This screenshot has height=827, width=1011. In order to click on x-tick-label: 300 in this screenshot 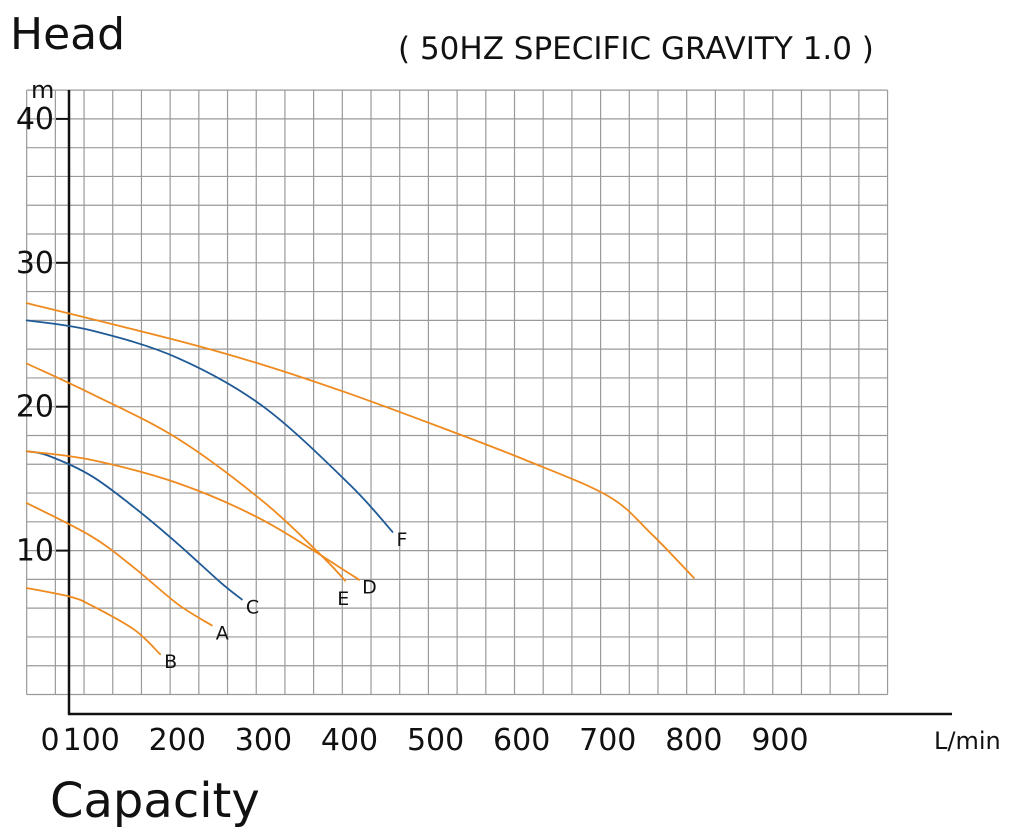, I will do `click(263, 740)`.